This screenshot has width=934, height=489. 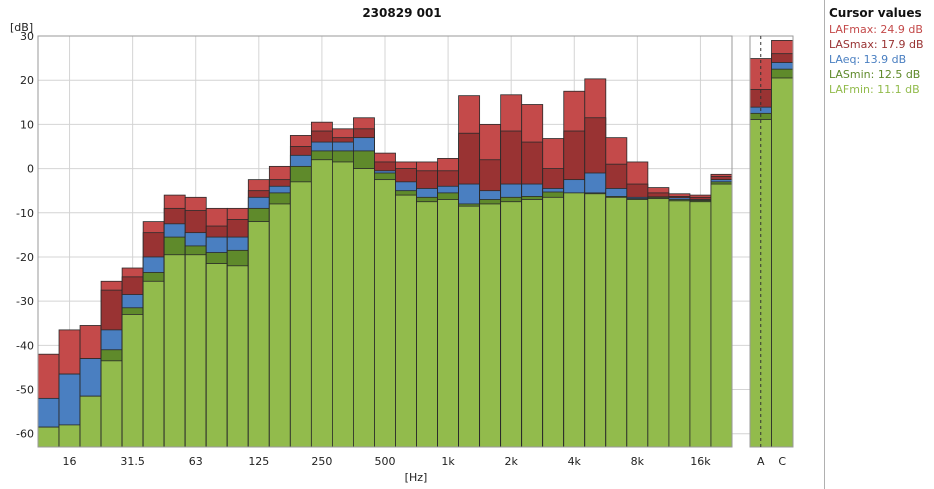 I want to click on x-tick-label: 8k, so click(x=638, y=461).